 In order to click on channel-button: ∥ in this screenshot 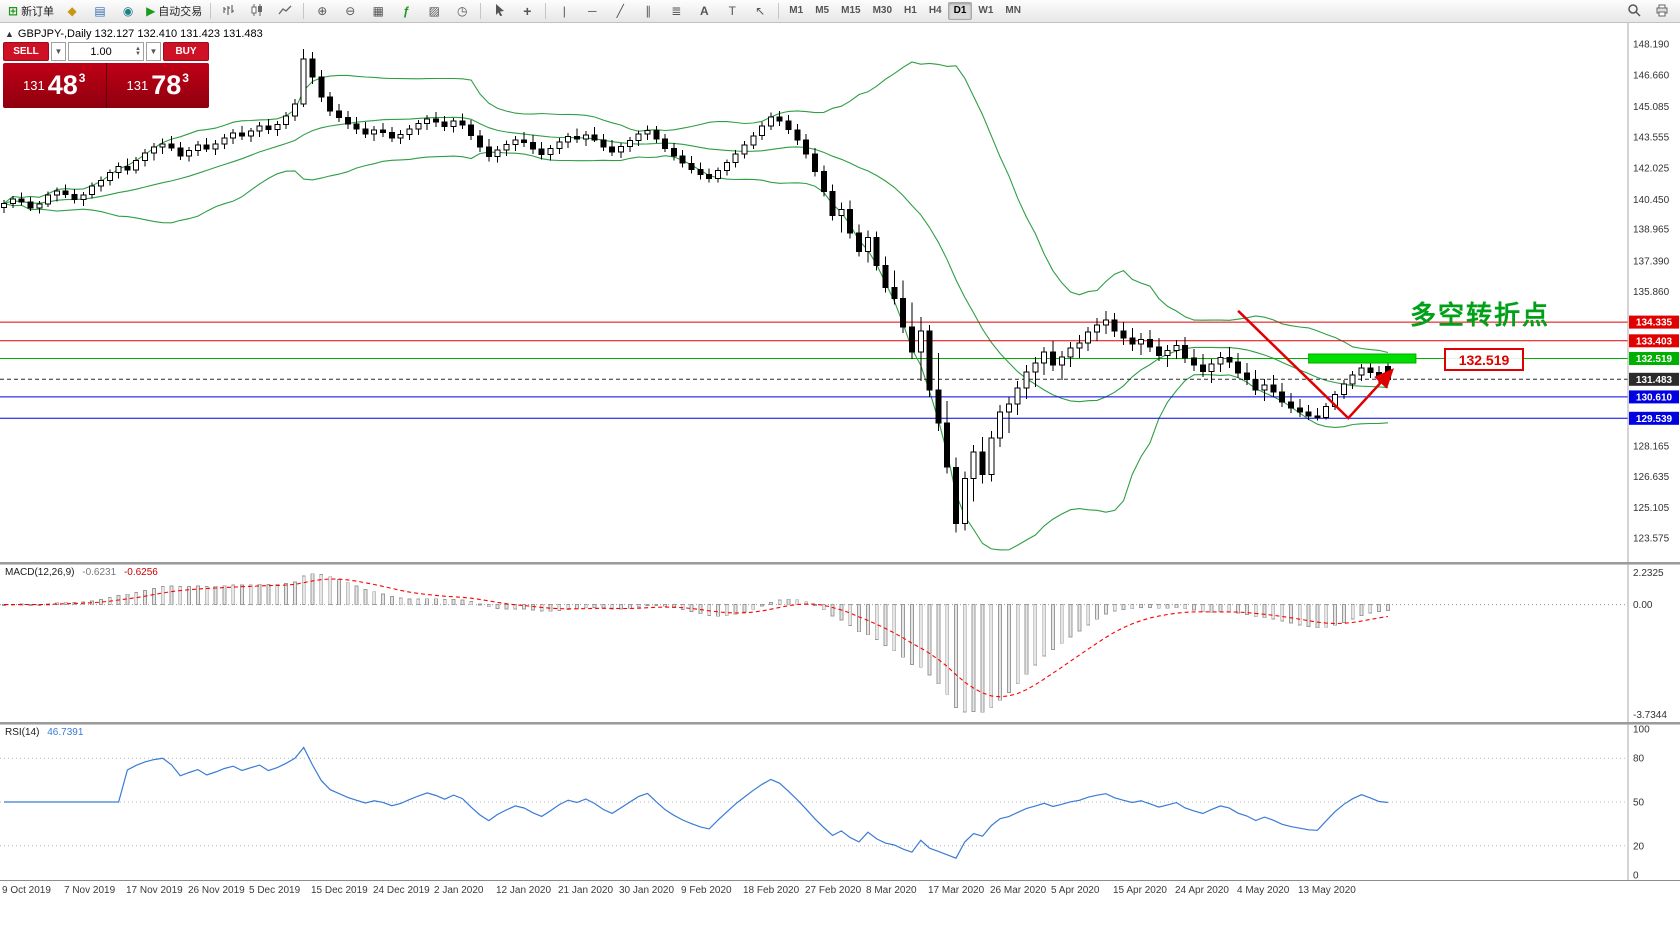, I will do `click(648, 11)`.